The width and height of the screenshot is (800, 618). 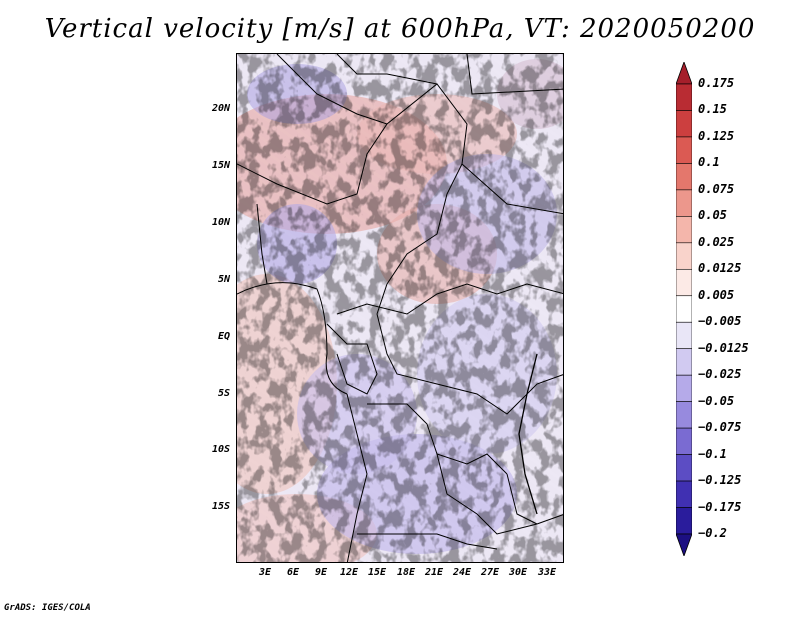 What do you see at coordinates (223, 279) in the screenshot?
I see `y-tick-label: 5N` at bounding box center [223, 279].